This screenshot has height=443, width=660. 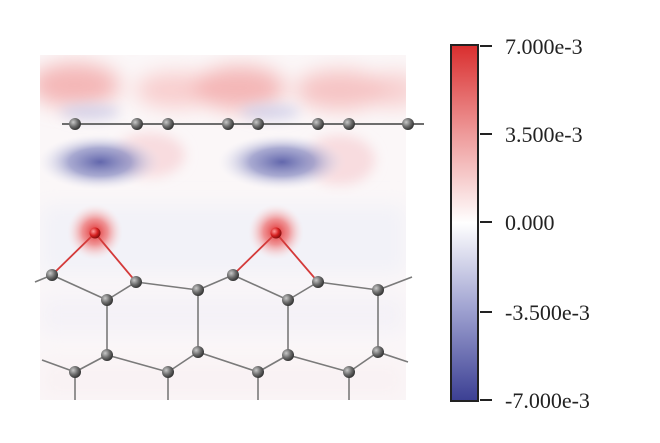 What do you see at coordinates (215, 323) in the screenshot?
I see `slab-atoms` at bounding box center [215, 323].